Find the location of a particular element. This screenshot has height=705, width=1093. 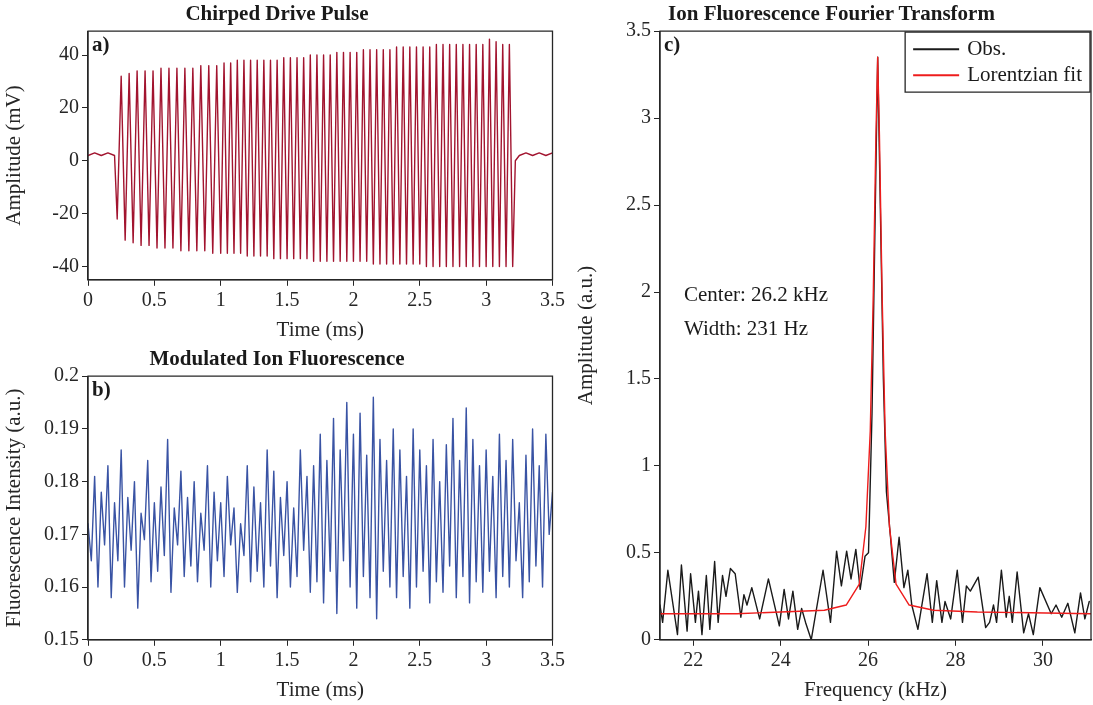

annotation: Width: 231 Hz is located at coordinates (746, 328).